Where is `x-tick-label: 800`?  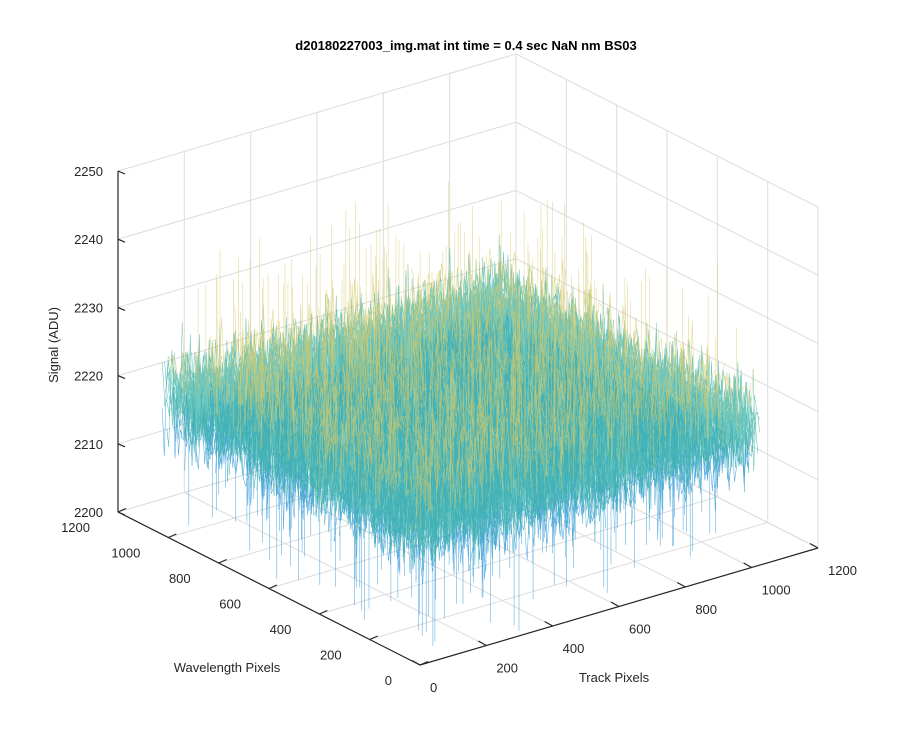 x-tick-label: 800 is located at coordinates (706, 609).